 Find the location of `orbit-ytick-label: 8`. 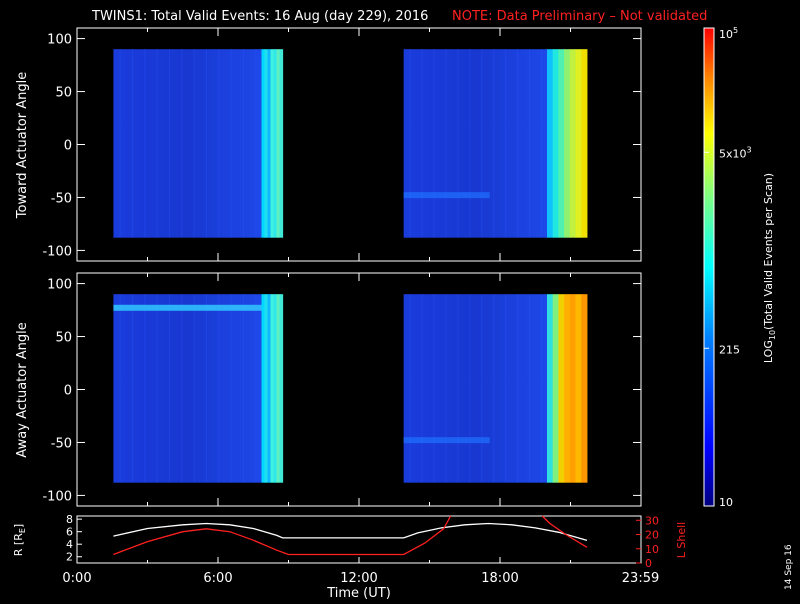

orbit-ytick-label: 8 is located at coordinates (69, 519).